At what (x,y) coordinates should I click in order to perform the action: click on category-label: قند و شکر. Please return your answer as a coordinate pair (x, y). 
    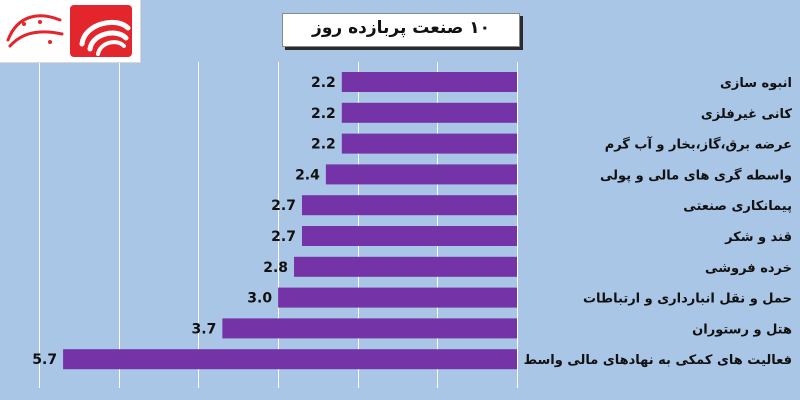
    Looking at the image, I should click on (758, 237).